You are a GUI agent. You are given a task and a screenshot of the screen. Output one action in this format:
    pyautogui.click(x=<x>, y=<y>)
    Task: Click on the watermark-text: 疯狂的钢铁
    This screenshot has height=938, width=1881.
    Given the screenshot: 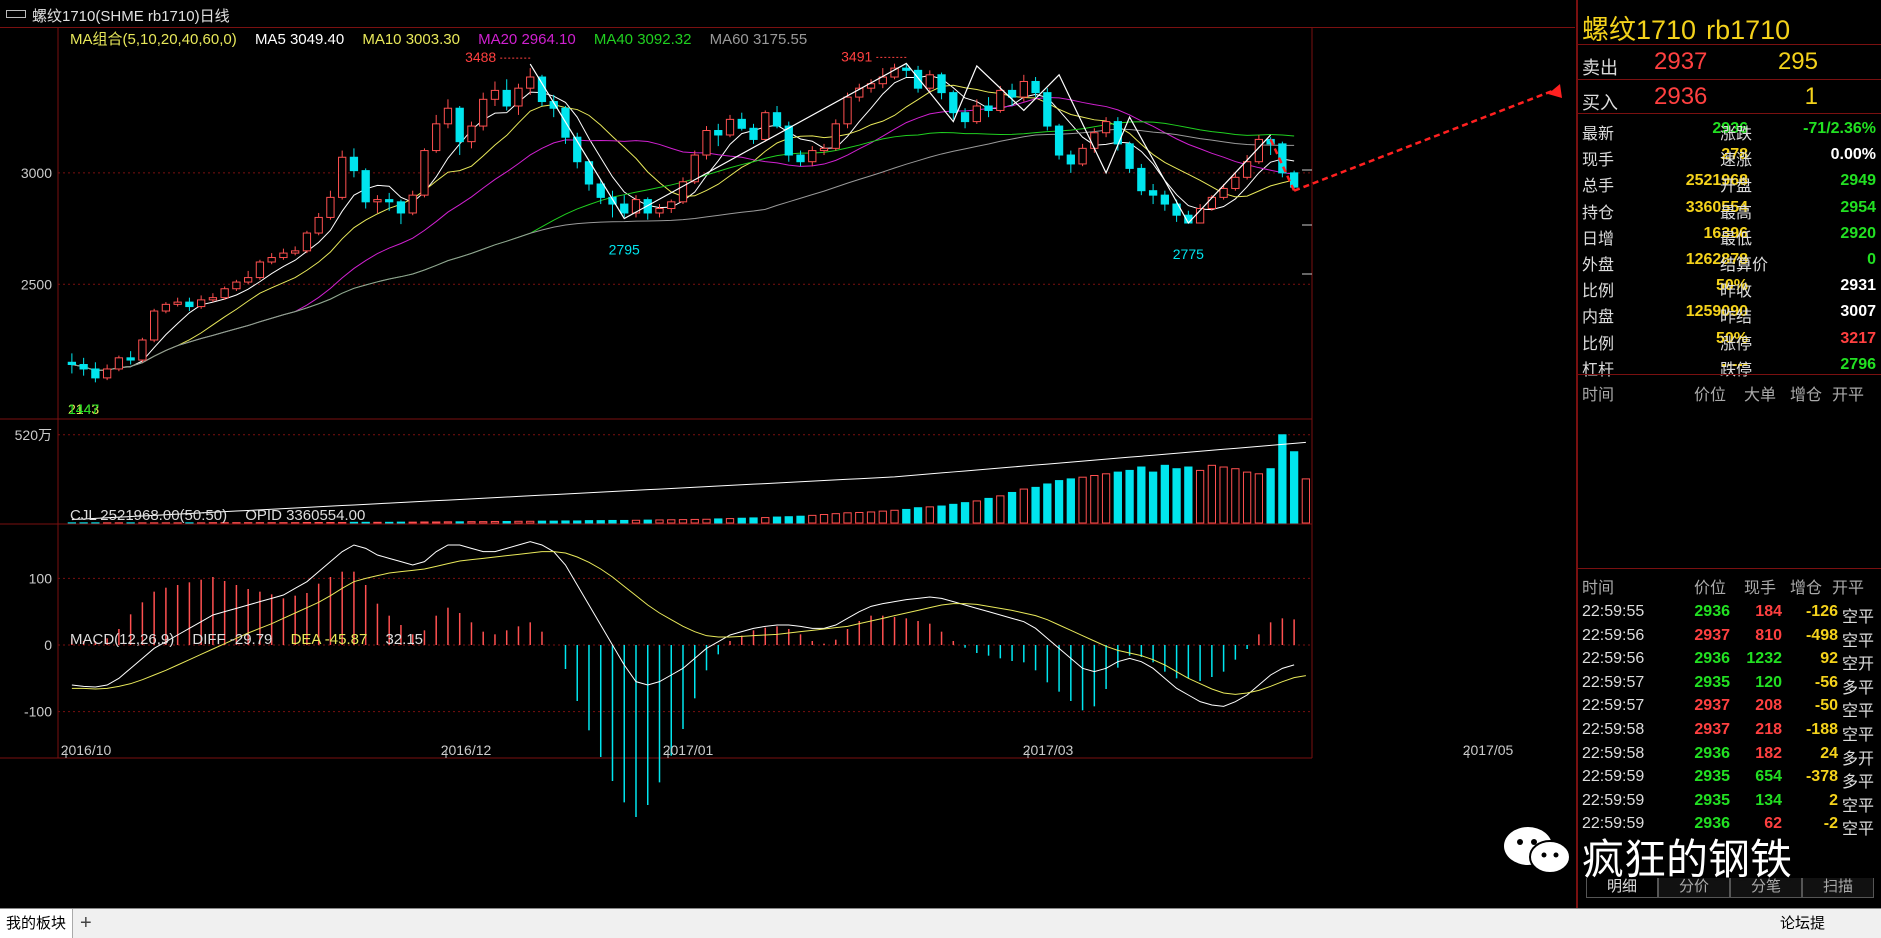 What is the action you would take?
    pyautogui.click(x=1687, y=859)
    